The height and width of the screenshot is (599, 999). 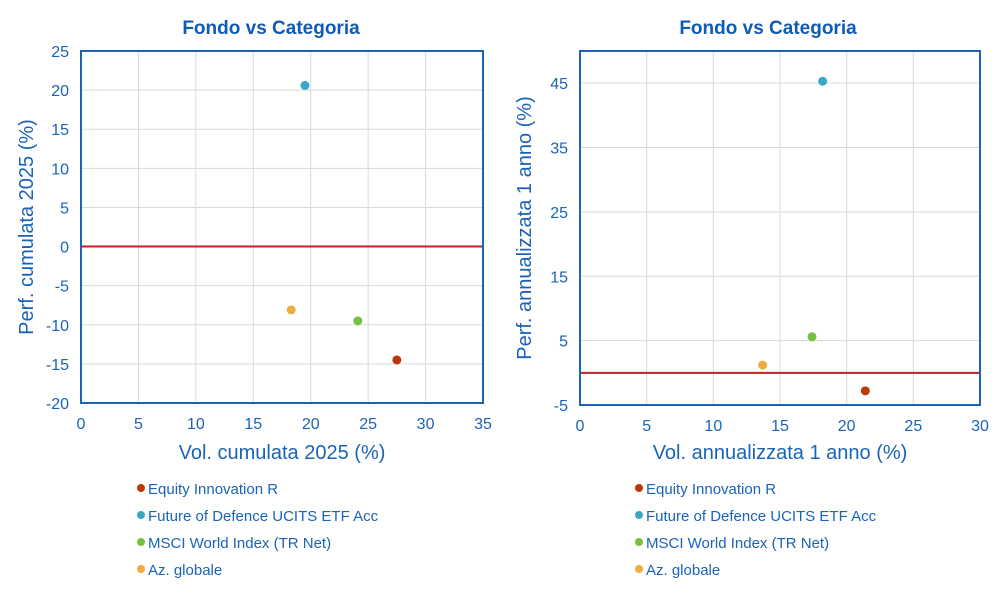 What do you see at coordinates (27, 227) in the screenshot?
I see `y-axis-label: Perf. cumulata 2025 (%)` at bounding box center [27, 227].